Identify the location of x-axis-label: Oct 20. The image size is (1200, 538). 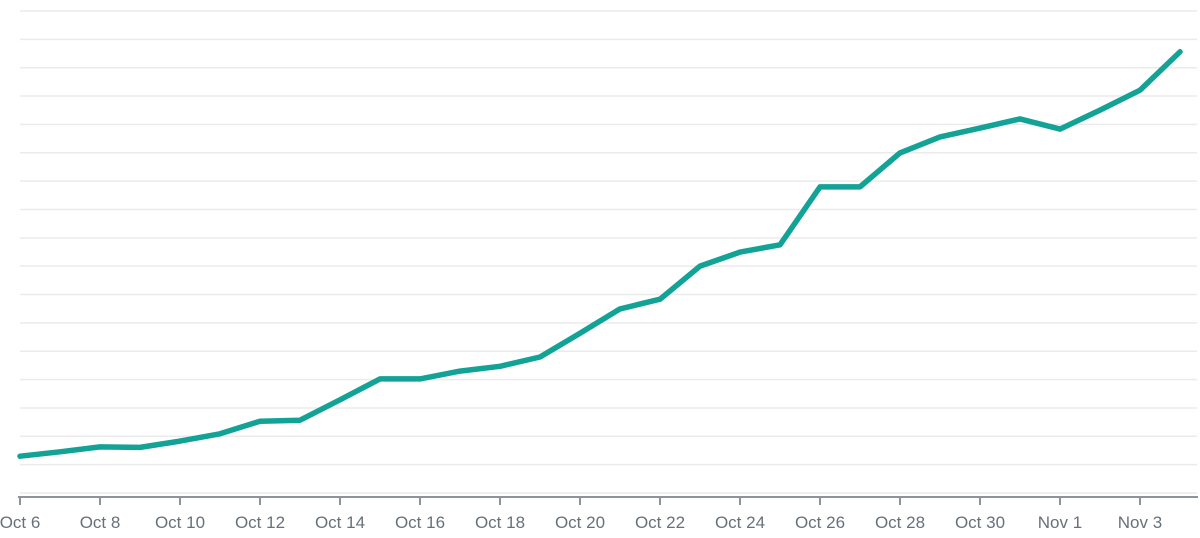
(580, 522).